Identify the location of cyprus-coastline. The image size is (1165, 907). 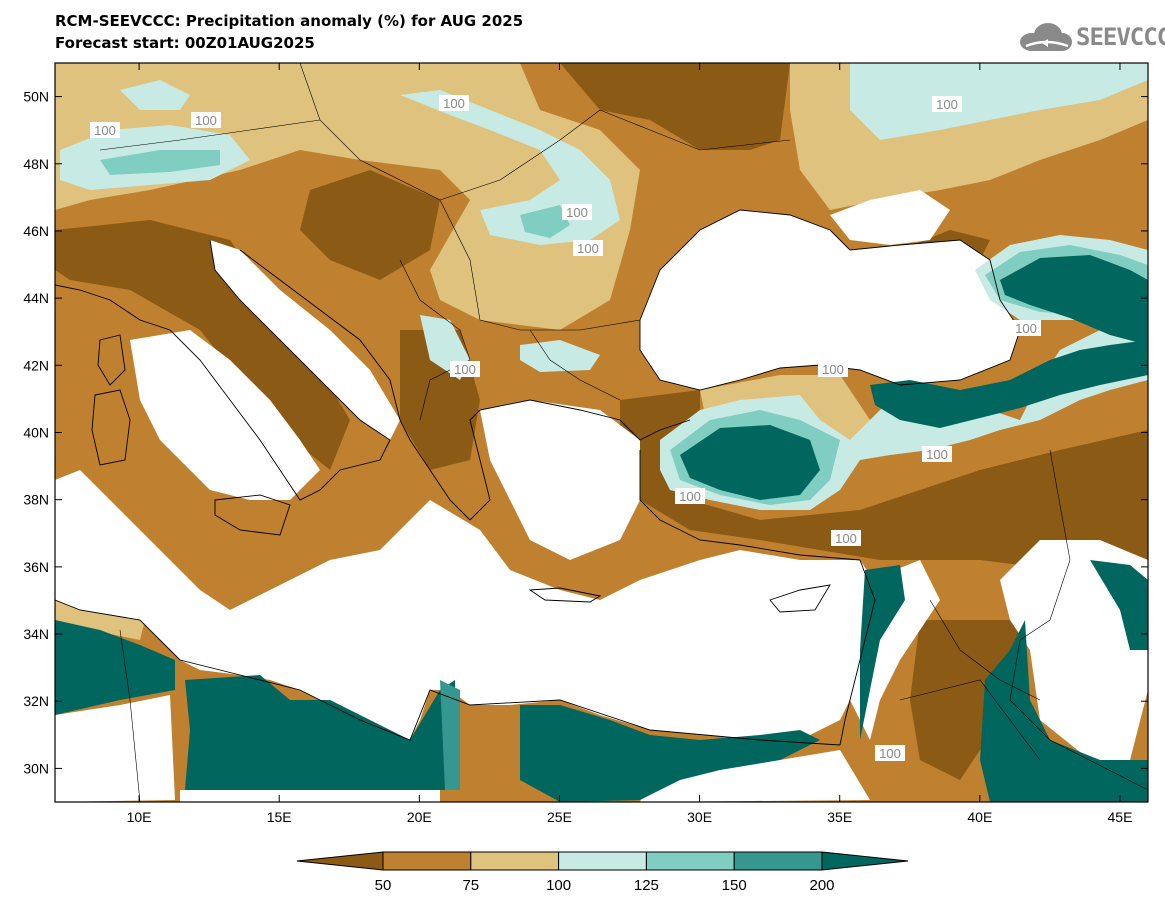
(800, 598).